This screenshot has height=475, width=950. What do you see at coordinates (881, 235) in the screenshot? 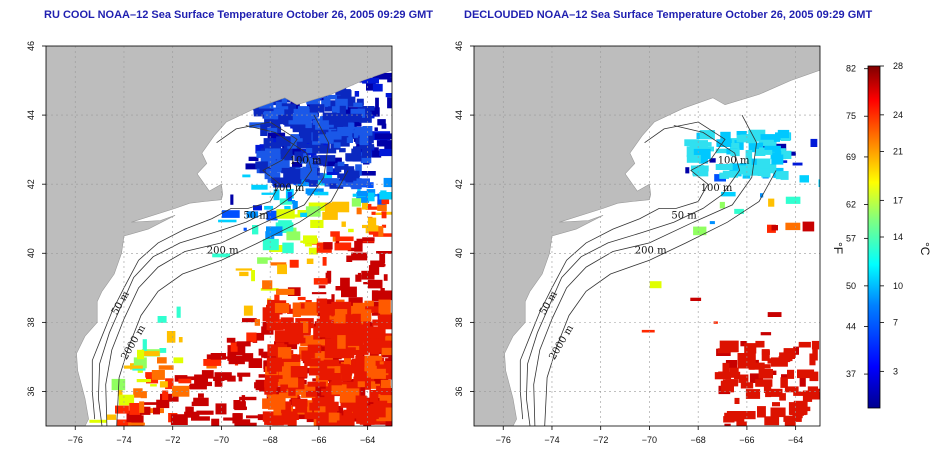
I see `temperature-colorbar: 28 24 21 17 14 10 7 3 82 75 69 62 57 50 44 37 °F °C` at bounding box center [881, 235].